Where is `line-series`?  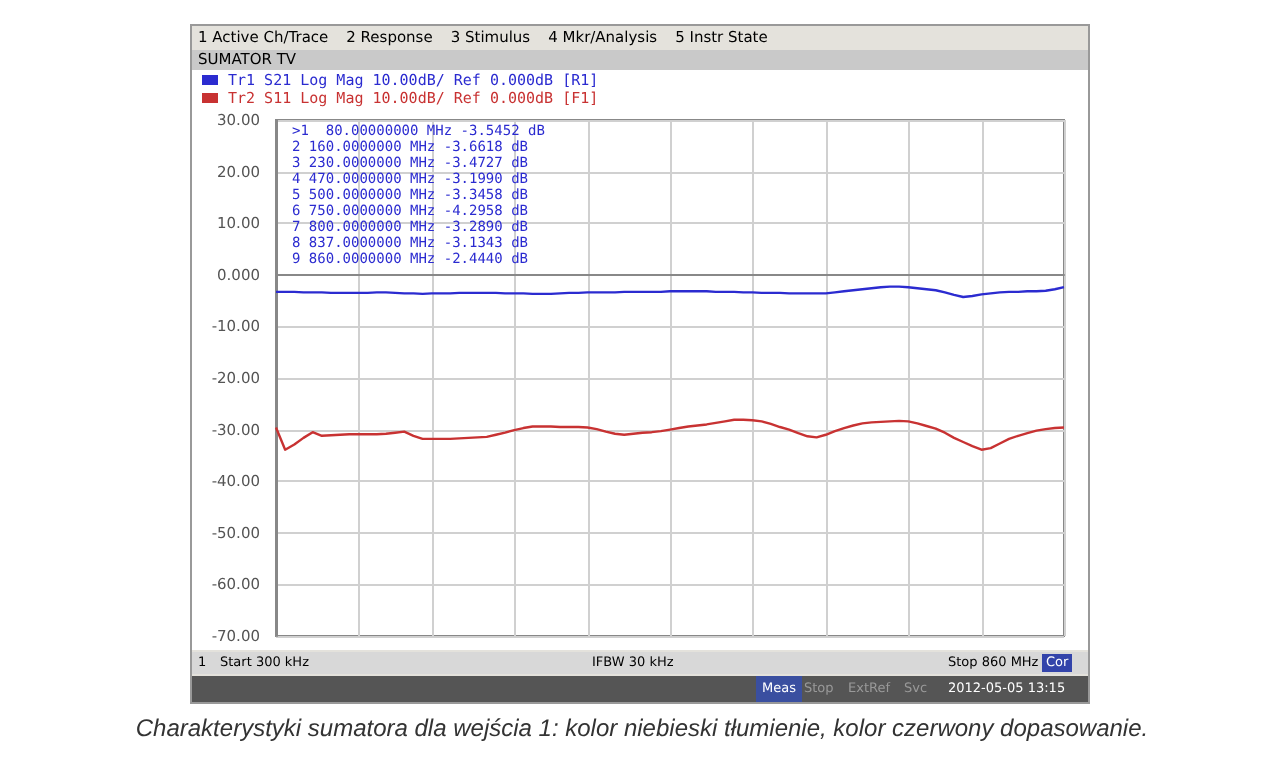
line-series is located at coordinates (670, 434).